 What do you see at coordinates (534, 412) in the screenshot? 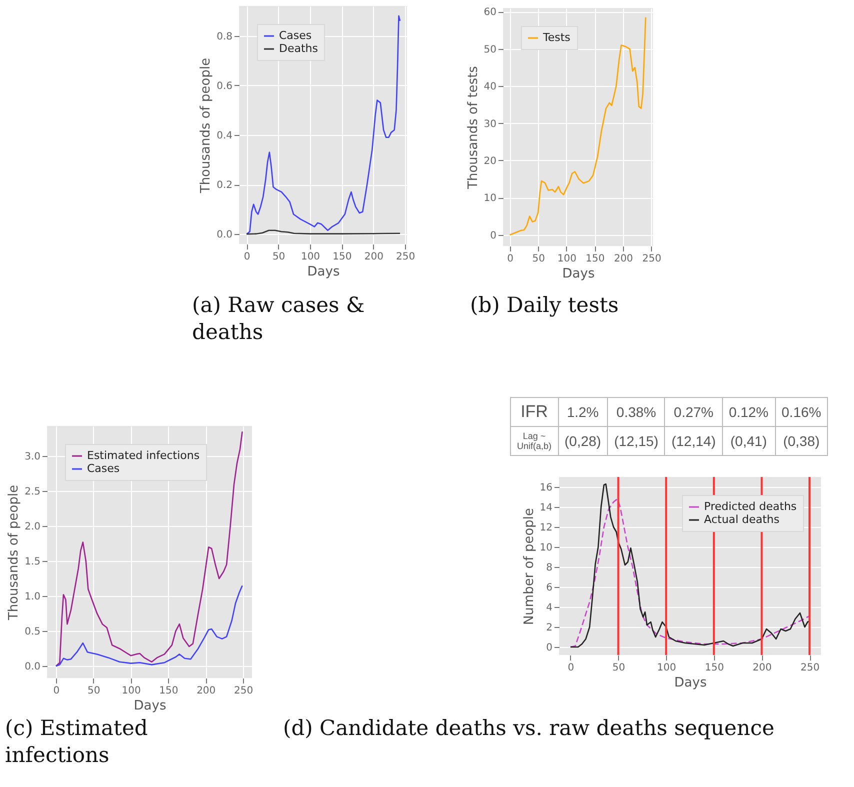
I see `text: IFR` at bounding box center [534, 412].